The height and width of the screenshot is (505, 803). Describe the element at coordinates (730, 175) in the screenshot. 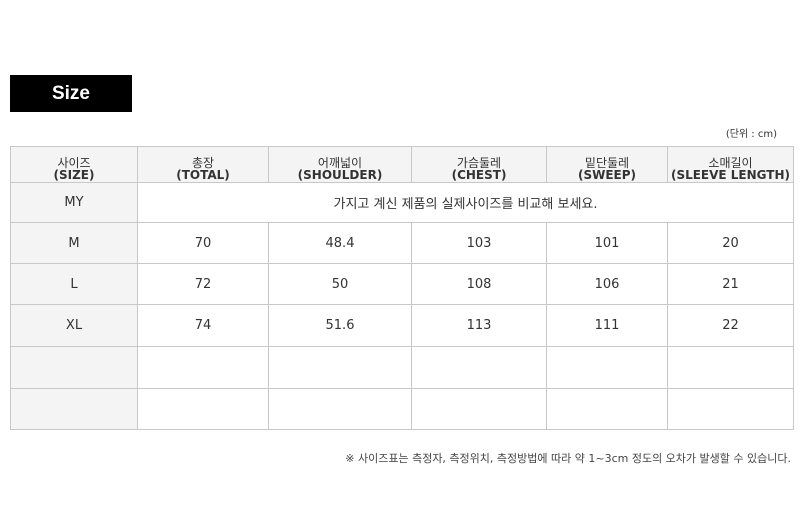

I see `column-header-en: (SLEEVE LENGTH)` at that location.